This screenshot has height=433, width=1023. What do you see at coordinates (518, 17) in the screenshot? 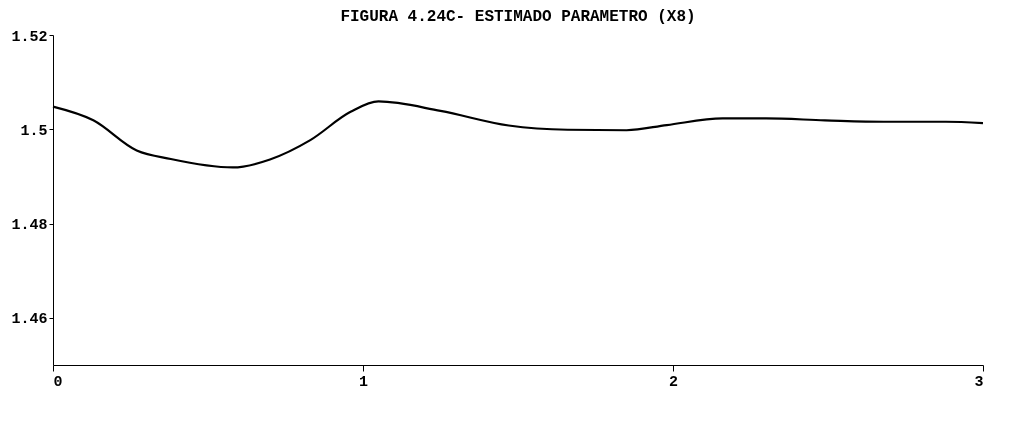
I see `chart-title: FIGURA 4.24C- ESTIMADO PARAMETRO (X8)` at bounding box center [518, 17].